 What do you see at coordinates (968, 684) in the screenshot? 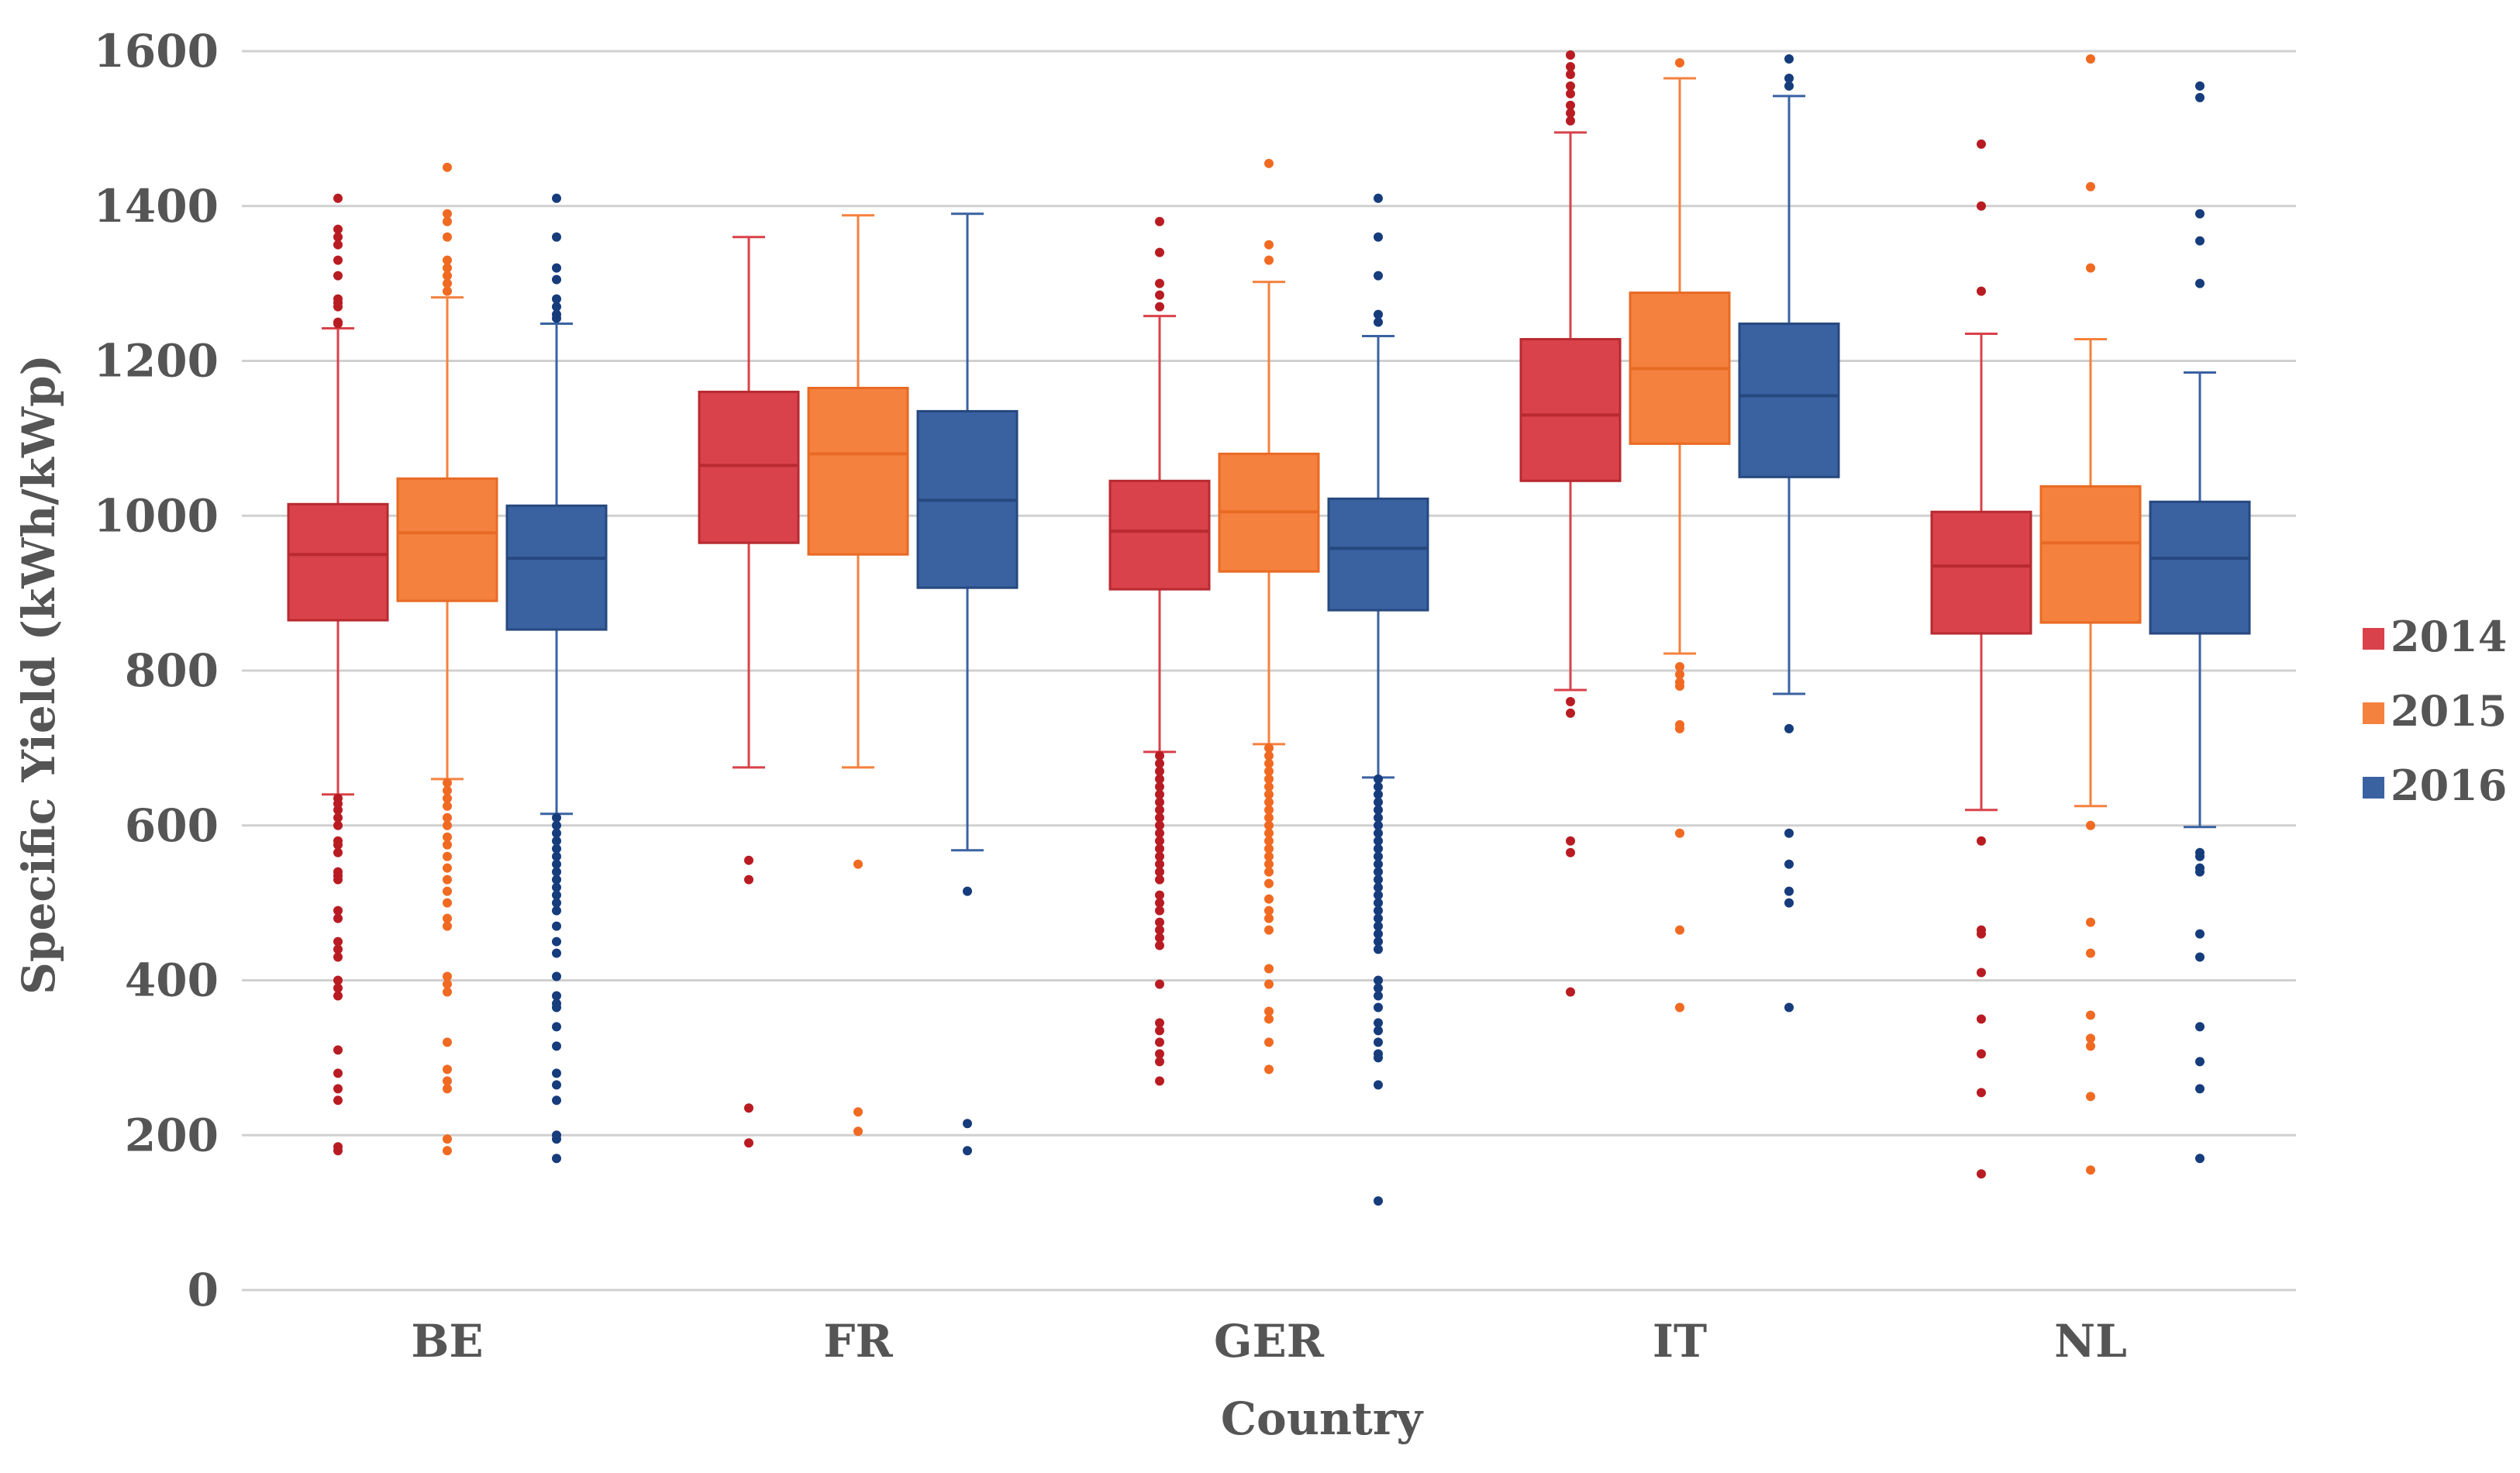
I see `box-FR-2016` at bounding box center [968, 684].